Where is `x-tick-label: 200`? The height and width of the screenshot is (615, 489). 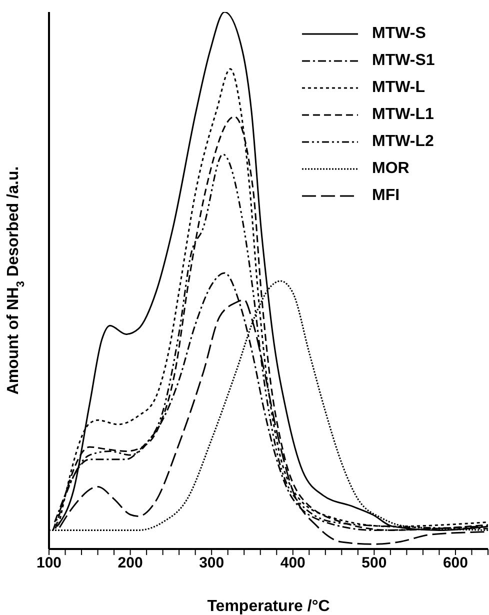
x-tick-label: 200 is located at coordinates (130, 563).